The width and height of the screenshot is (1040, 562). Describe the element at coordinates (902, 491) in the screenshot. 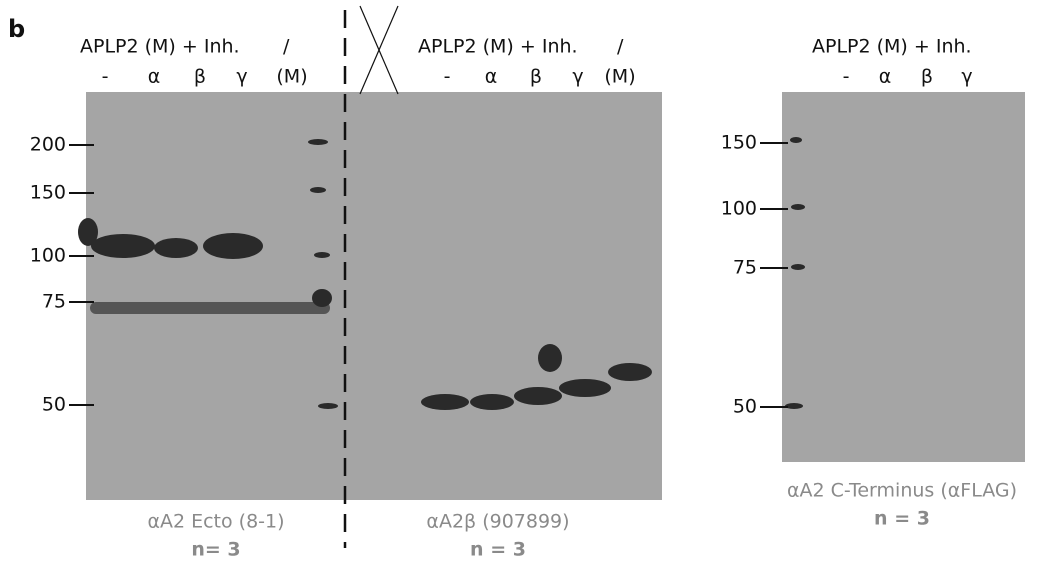

I see `caption: αA2 C-Terminus (αFLAG)` at that location.